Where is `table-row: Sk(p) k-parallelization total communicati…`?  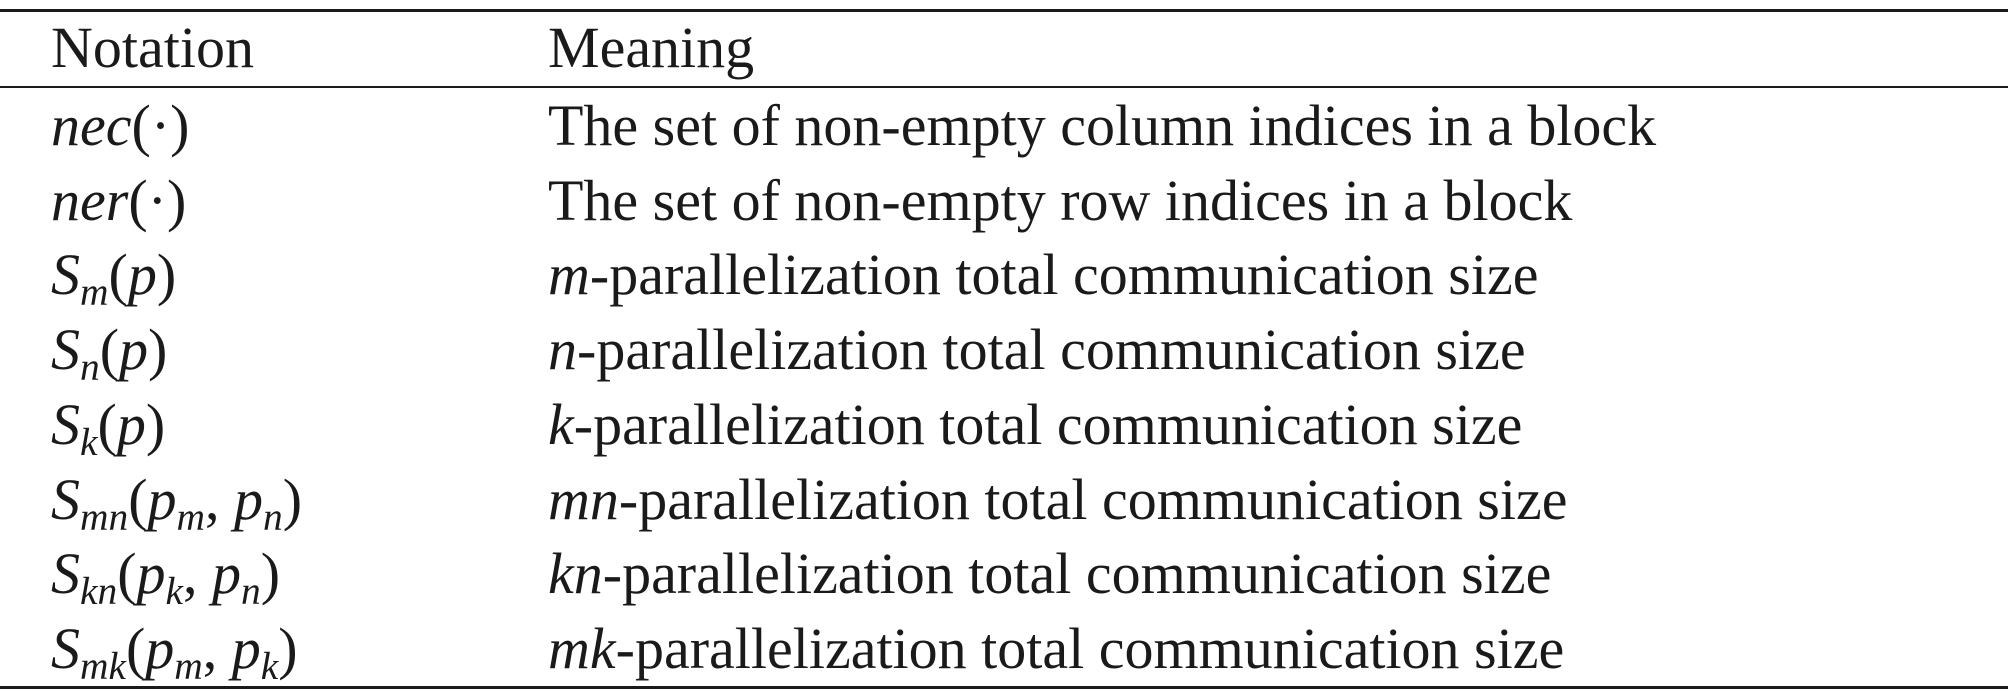
table-row: Sk(p) k-parallelization total communicati… is located at coordinates (1004, 424).